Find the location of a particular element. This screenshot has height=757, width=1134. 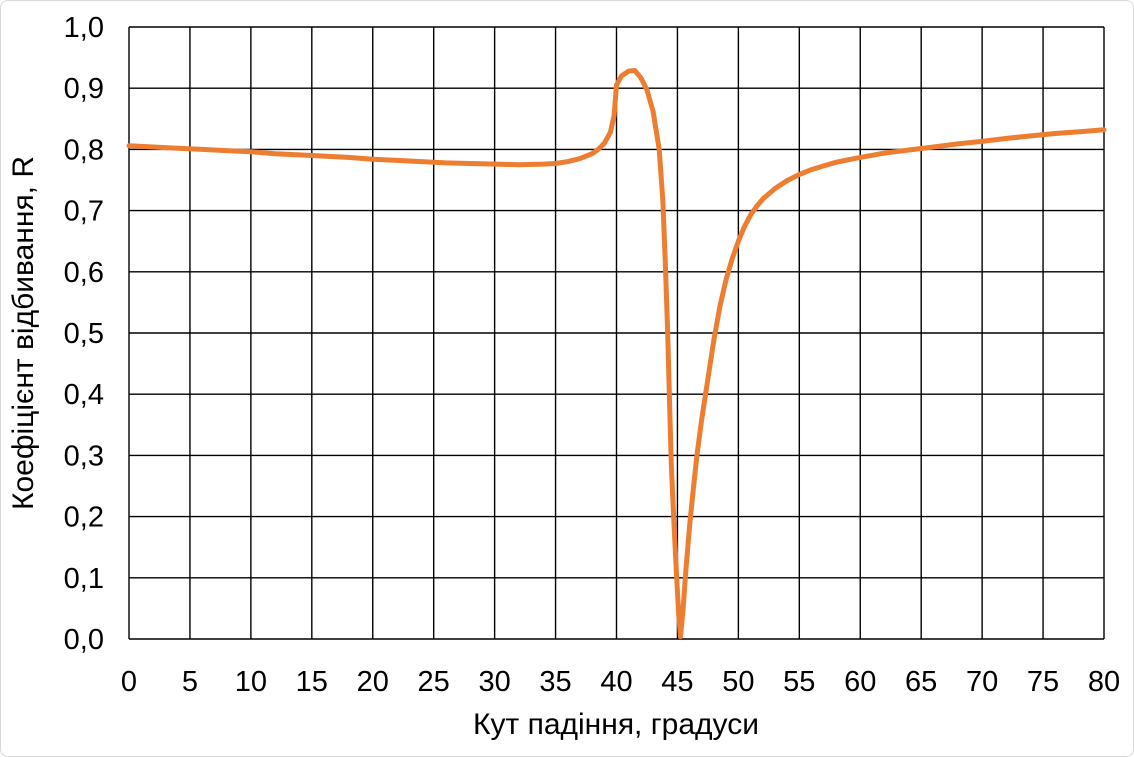

x-tick-label-65: 65 is located at coordinates (921, 682).